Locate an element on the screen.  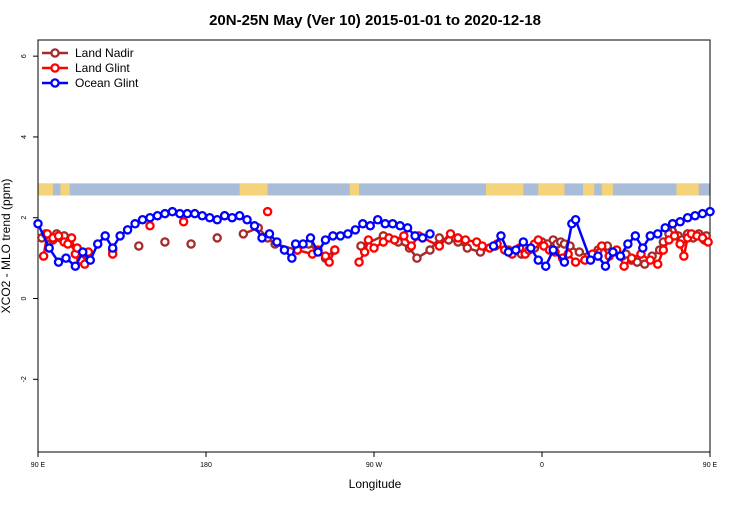
x-tick-label: 180 is located at coordinates (206, 465).